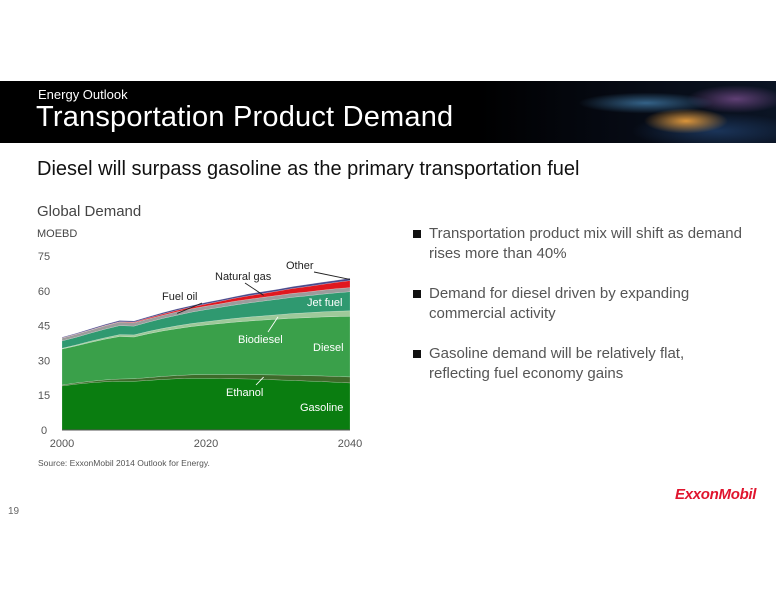  What do you see at coordinates (44, 431) in the screenshot?
I see `y-tick-label: 0` at bounding box center [44, 431].